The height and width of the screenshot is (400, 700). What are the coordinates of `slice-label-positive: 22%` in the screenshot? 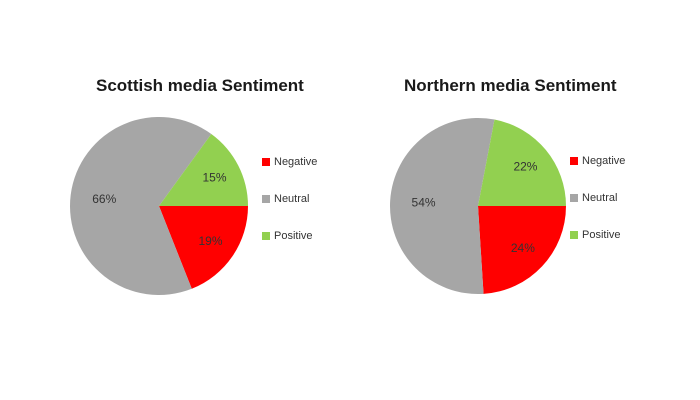 It's located at (525, 167).